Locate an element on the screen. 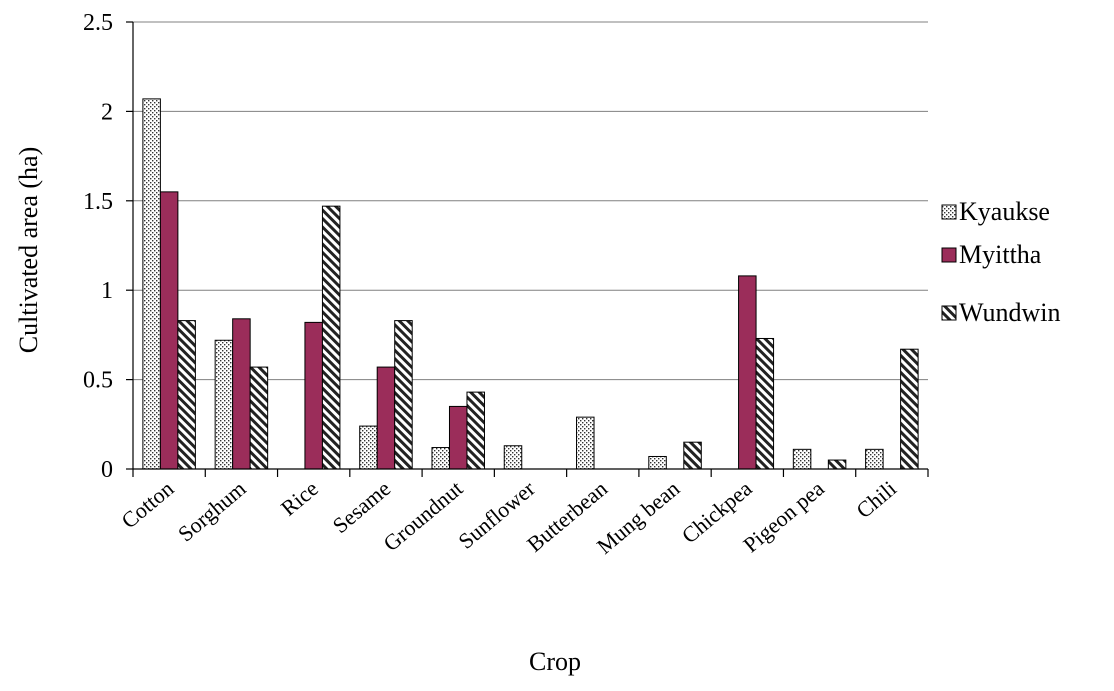  y-tick-label: 2.5 is located at coordinates (98, 23).